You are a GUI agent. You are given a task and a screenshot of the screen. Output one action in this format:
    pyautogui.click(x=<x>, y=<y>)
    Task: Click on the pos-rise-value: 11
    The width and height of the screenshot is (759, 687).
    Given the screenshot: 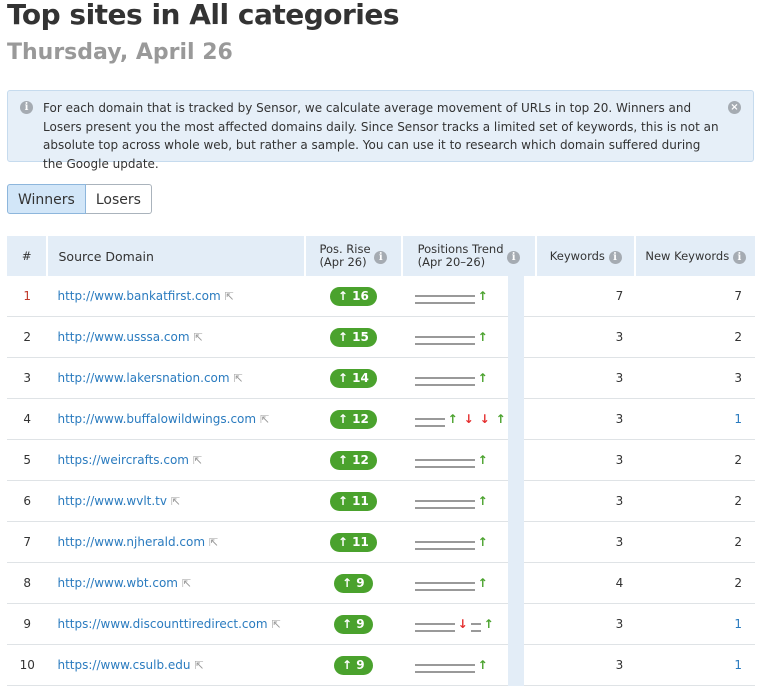 What is the action you would take?
    pyautogui.click(x=360, y=541)
    